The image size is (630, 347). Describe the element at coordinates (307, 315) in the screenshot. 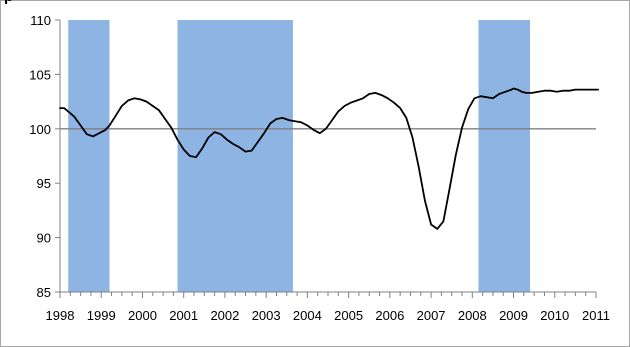

I see `x-tick-label-2004: 2004` at that location.